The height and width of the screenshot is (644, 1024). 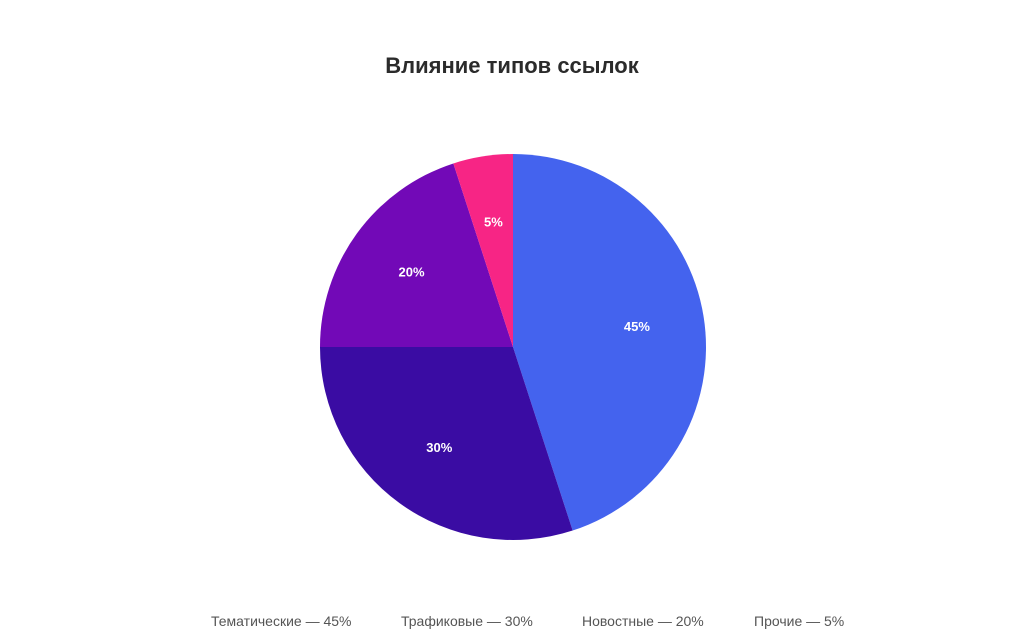 What do you see at coordinates (439, 447) in the screenshot?
I see `slice-label-traffic: 30%` at bounding box center [439, 447].